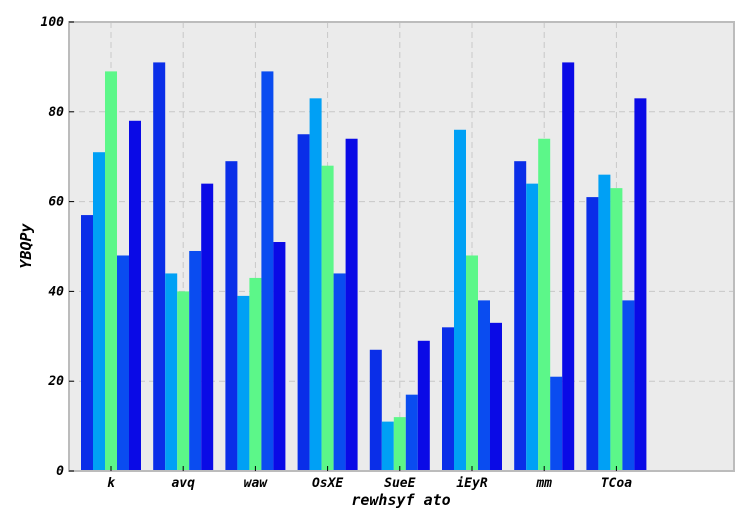 This screenshot has width=750, height=525. Describe the element at coordinates (399, 483) in the screenshot. I see `x-tick-label: SueE` at that location.